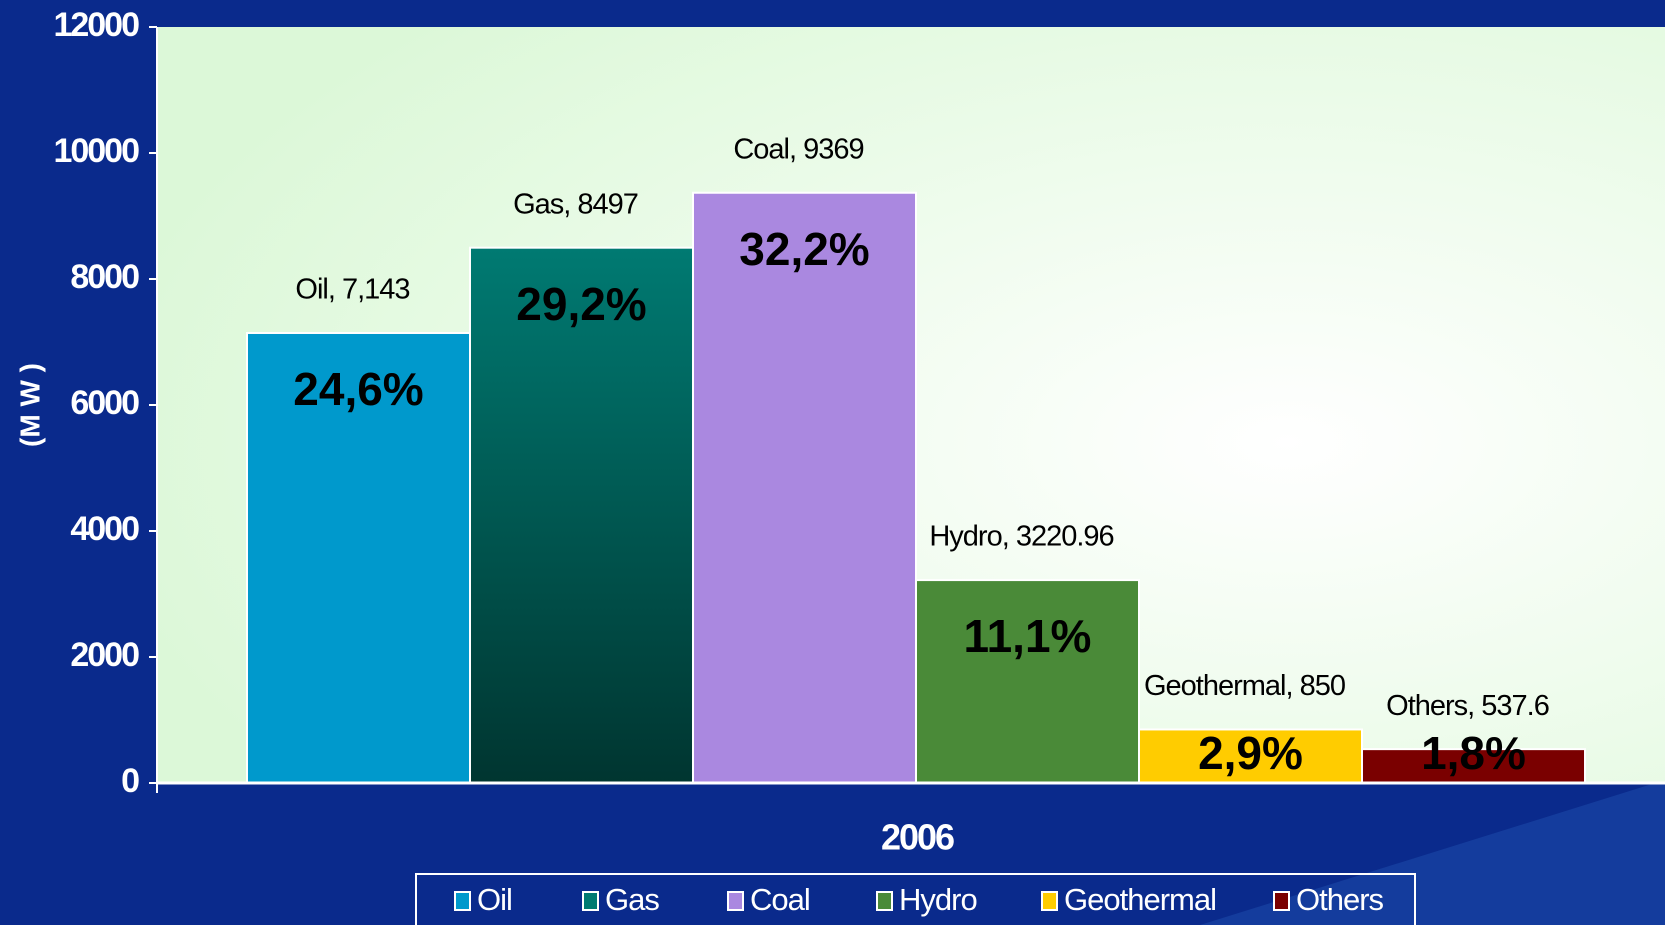 Image resolution: width=1665 pixels, height=925 pixels. What do you see at coordinates (1021, 537) in the screenshot?
I see `value-label: Hydro, 3220.96` at bounding box center [1021, 537].